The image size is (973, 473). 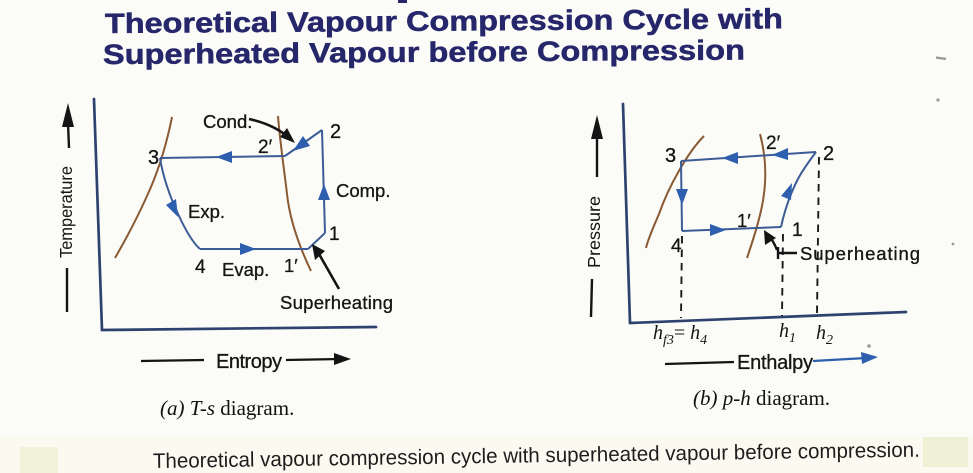 What do you see at coordinates (227, 121) in the screenshot?
I see `svg-text: Cond.` at bounding box center [227, 121].